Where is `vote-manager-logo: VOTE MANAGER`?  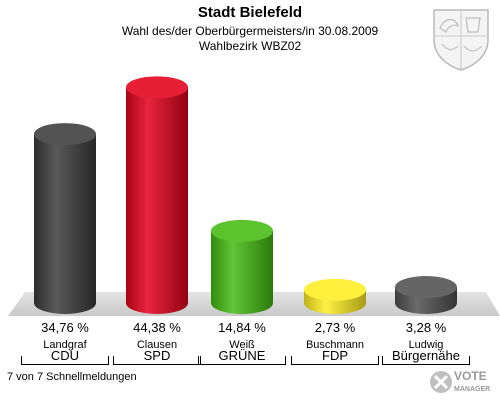 vote-manager-logo: VOTE MANAGER is located at coordinates (460, 381).